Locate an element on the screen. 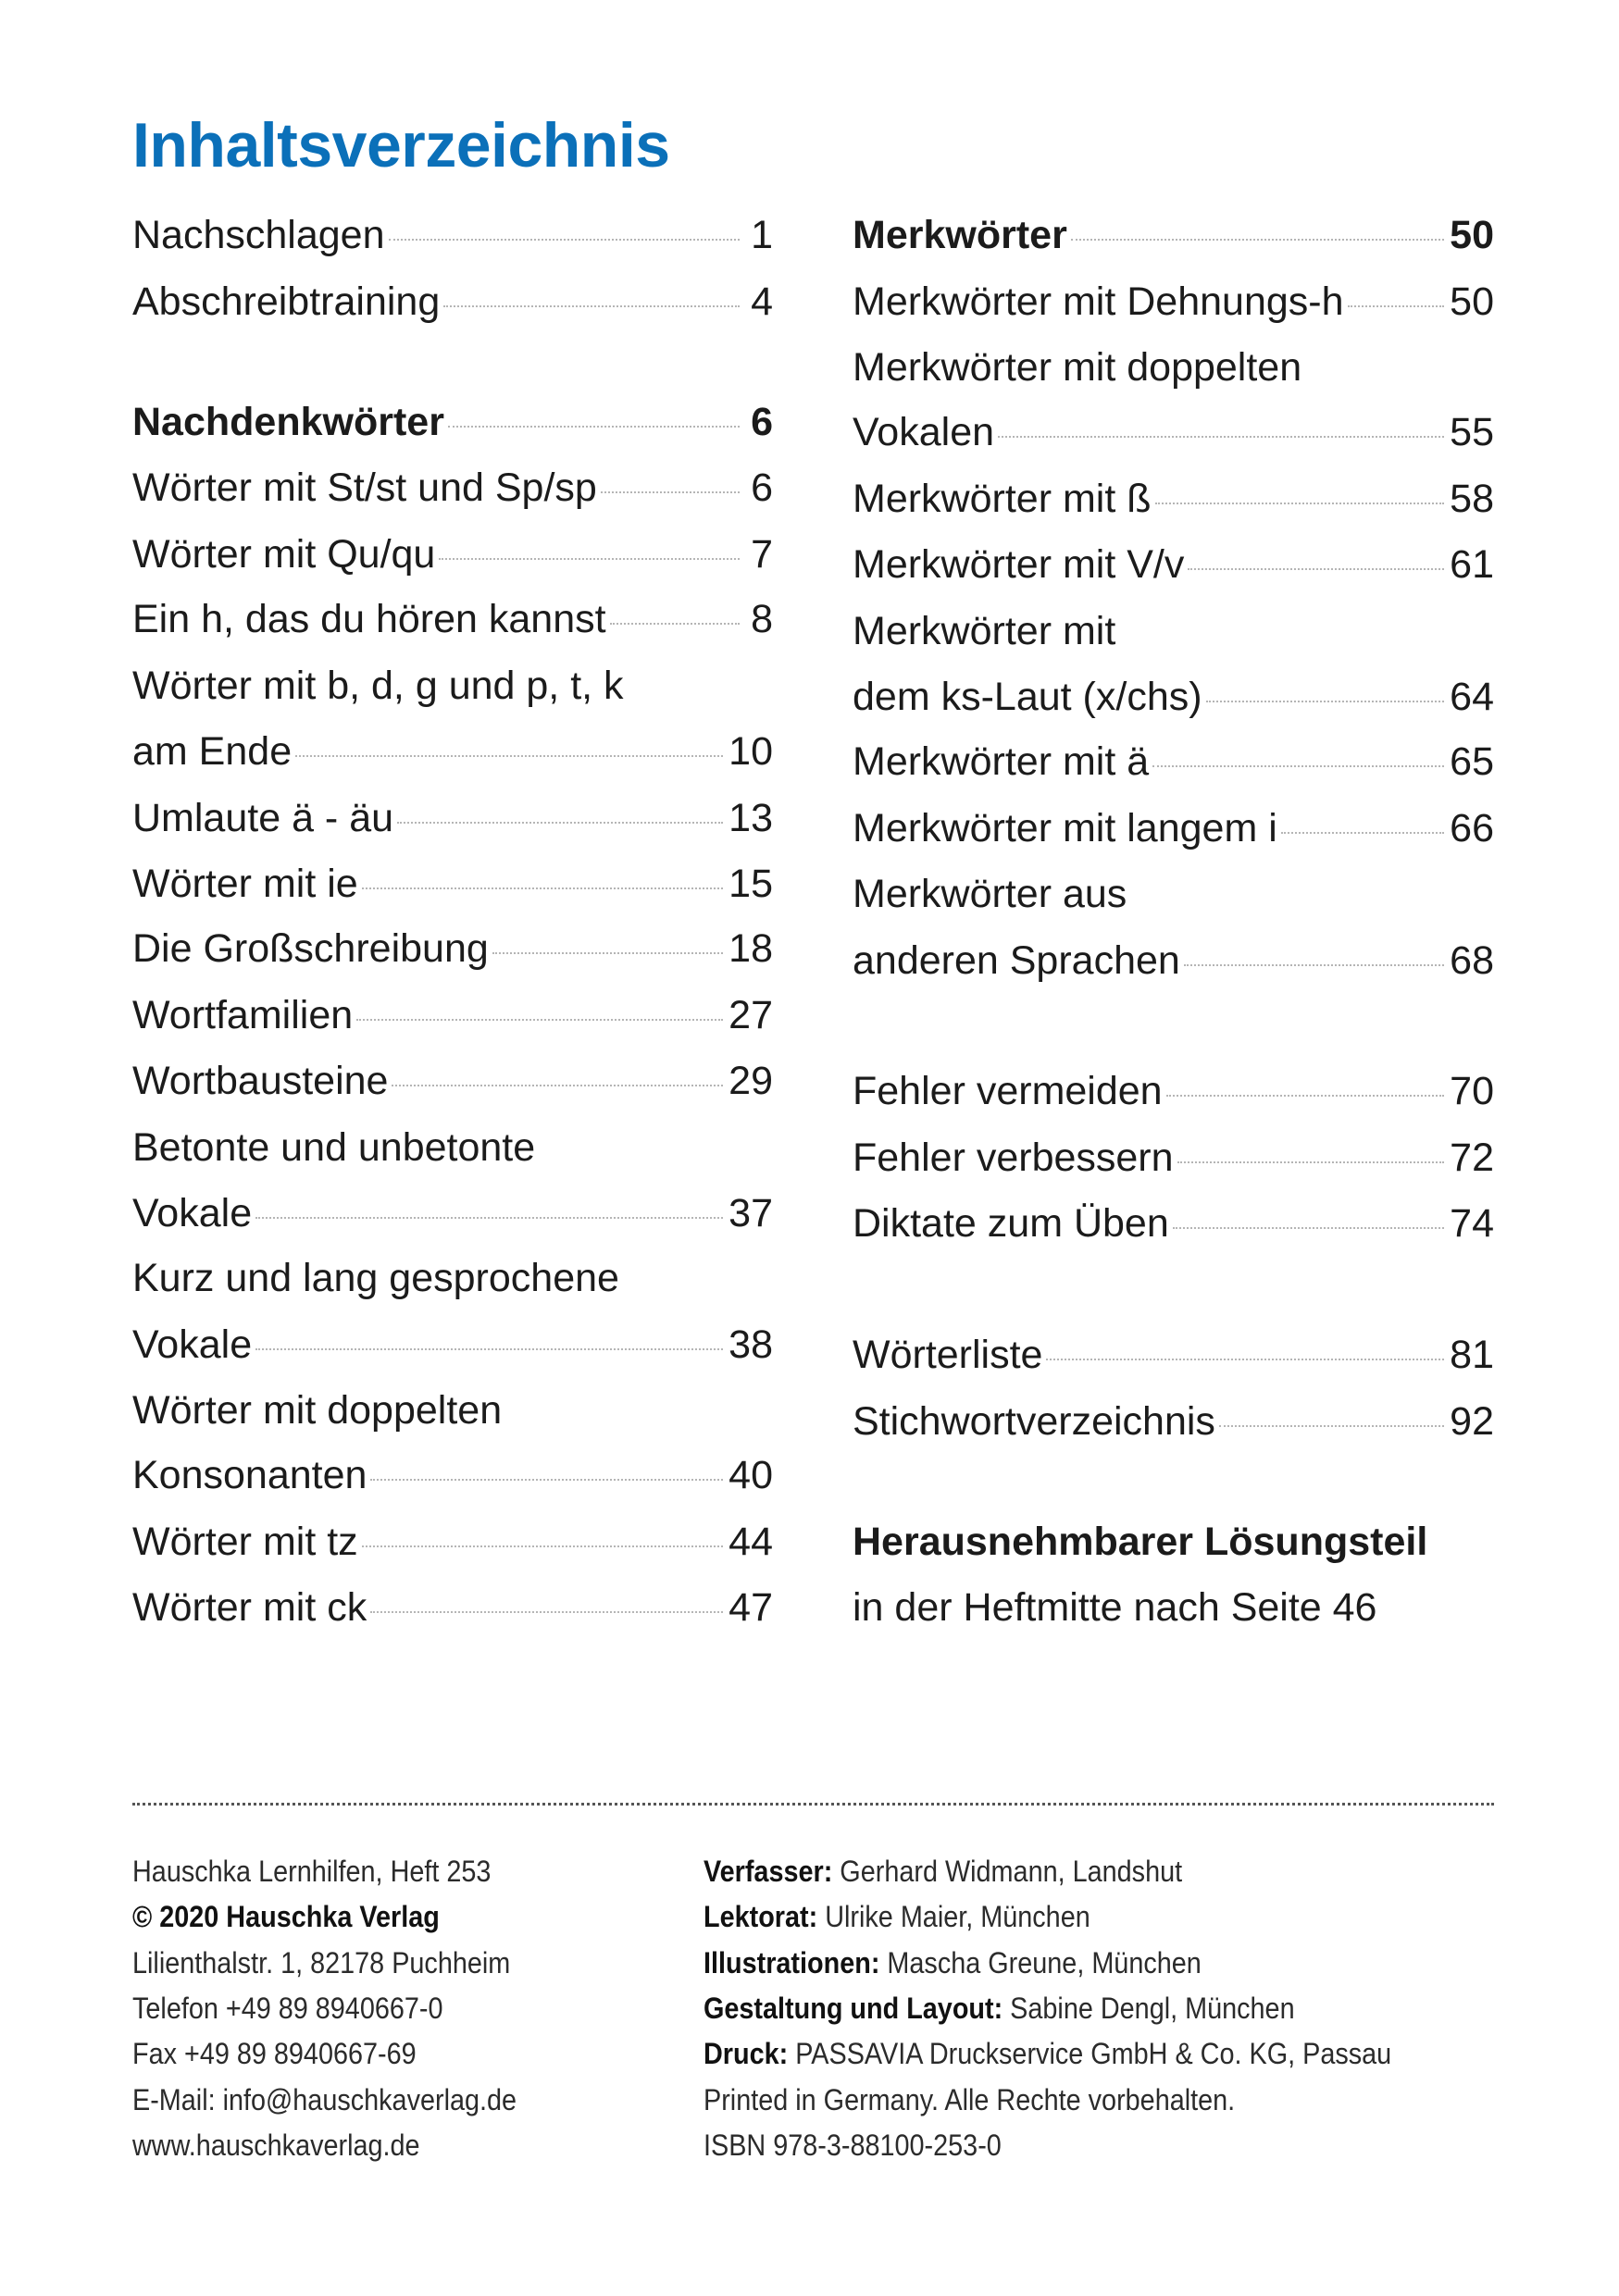 This screenshot has height=2296, width=1619. toc-entry-label: Wörter mit doppelten is located at coordinates (318, 1410).